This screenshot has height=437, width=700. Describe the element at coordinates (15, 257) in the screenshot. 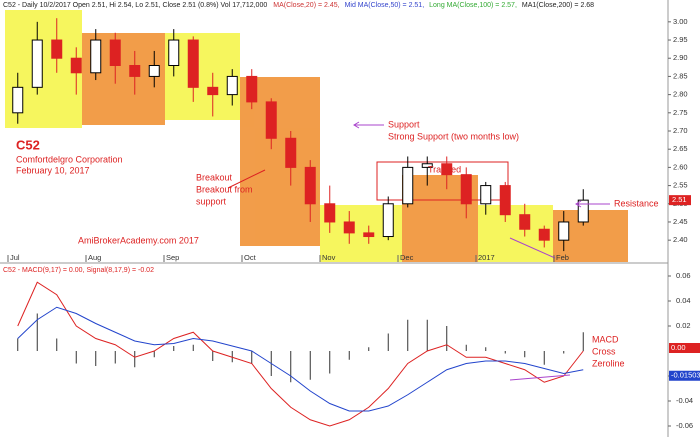

I see `x-tick-label: Jul` at that location.